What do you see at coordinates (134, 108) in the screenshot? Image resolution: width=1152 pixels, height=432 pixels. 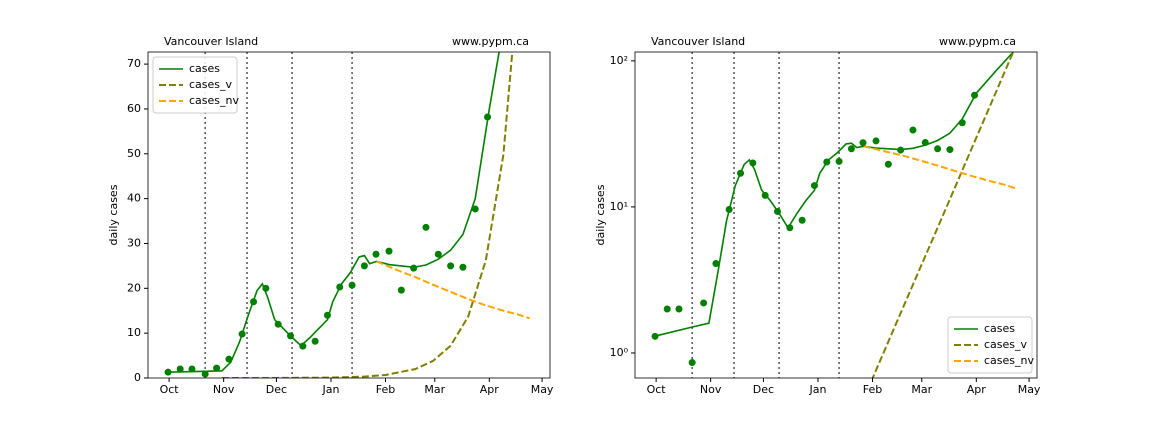 I see `y-tick-label: 60` at bounding box center [134, 108].